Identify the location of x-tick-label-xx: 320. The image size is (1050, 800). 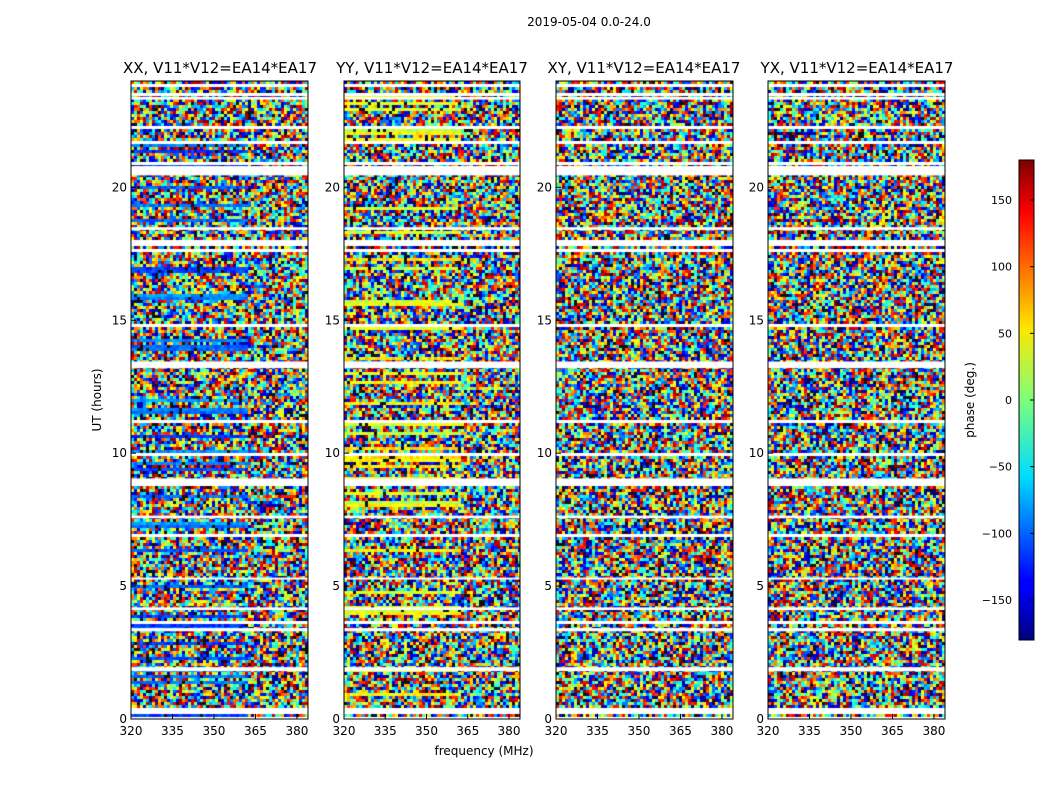
(131, 731).